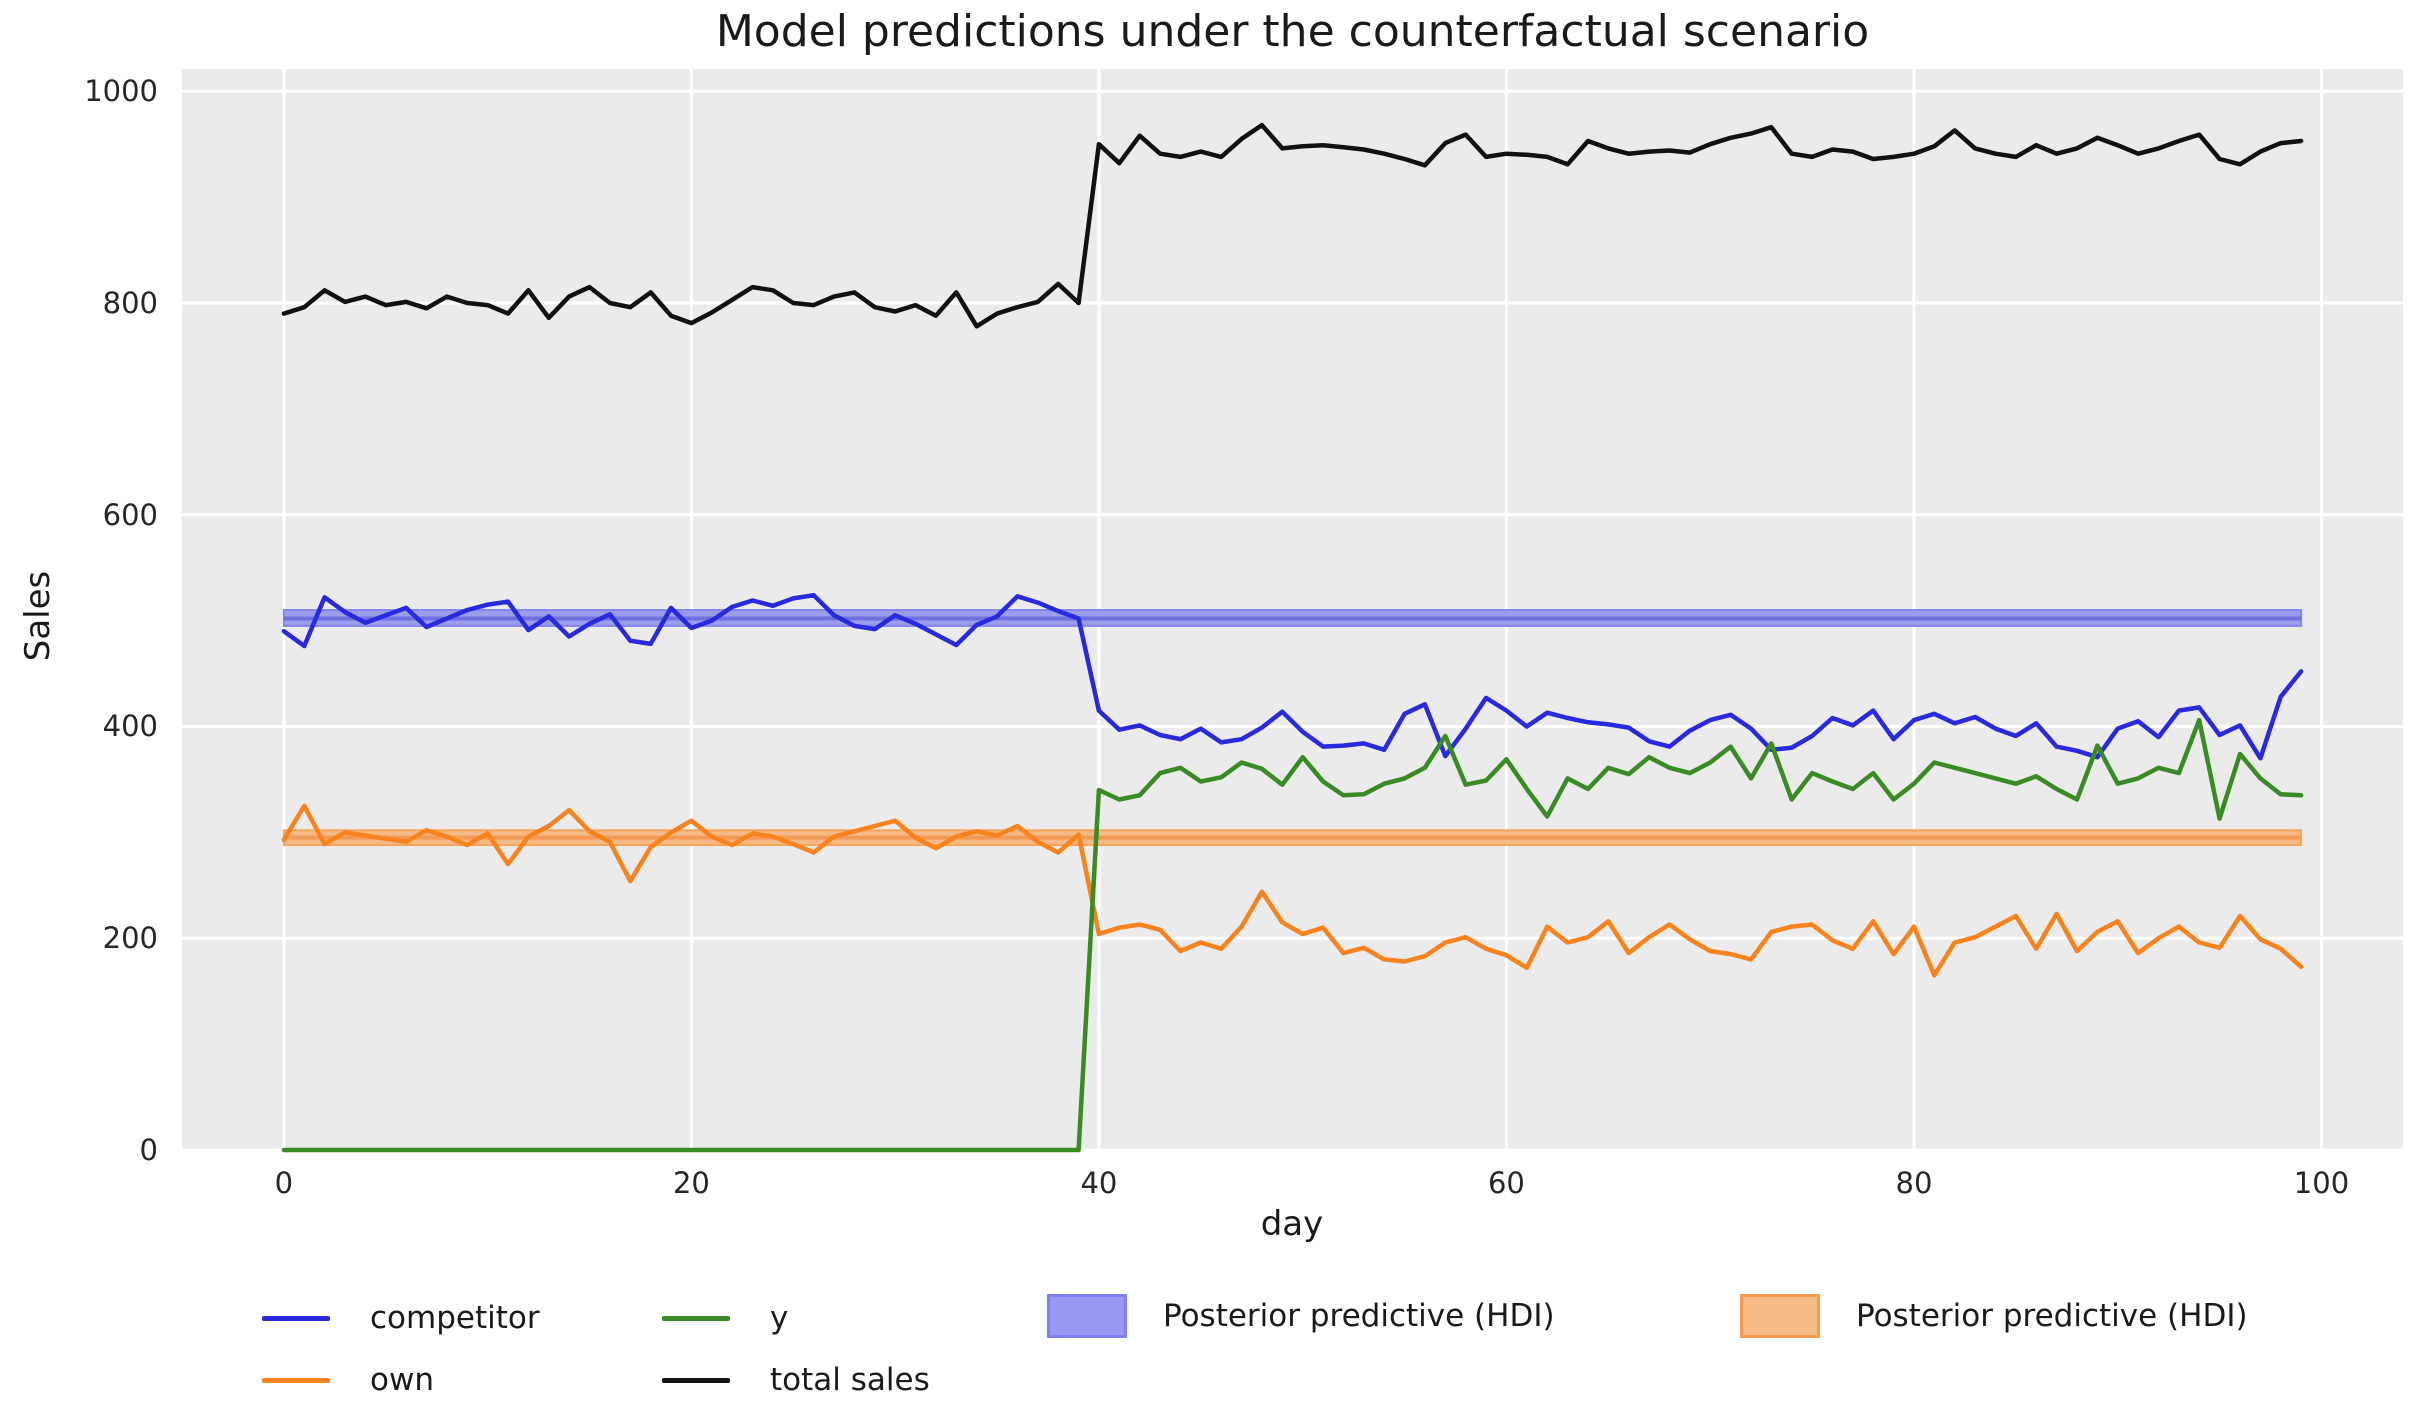 Image resolution: width=2423 pixels, height=1423 pixels. What do you see at coordinates (850, 1380) in the screenshot?
I see `legend-label-total-sales: total sales` at bounding box center [850, 1380].